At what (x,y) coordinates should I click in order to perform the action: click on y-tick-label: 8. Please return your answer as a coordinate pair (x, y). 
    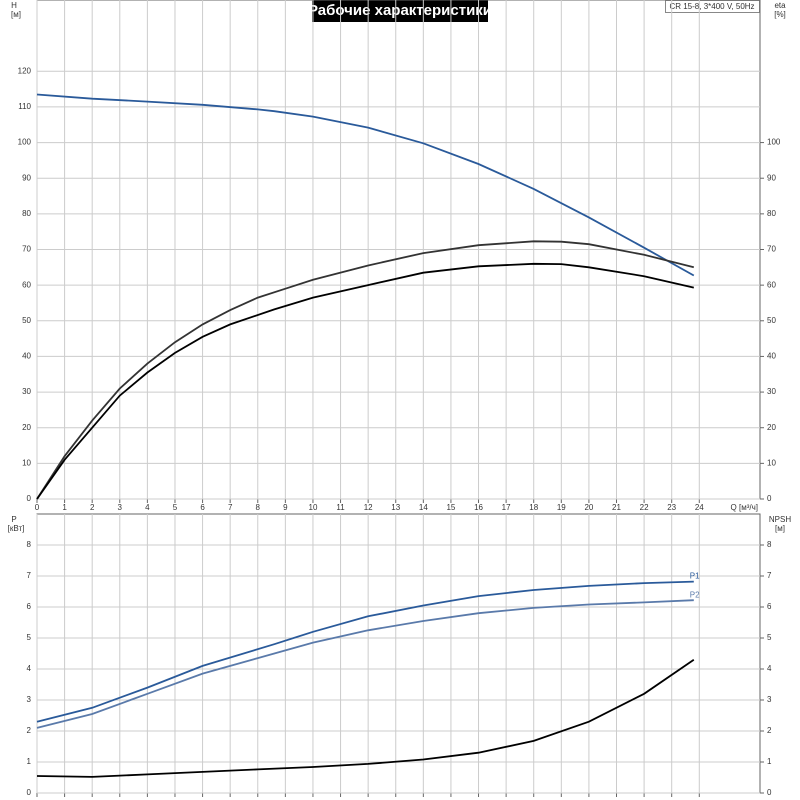
    Looking at the image, I should click on (29, 544).